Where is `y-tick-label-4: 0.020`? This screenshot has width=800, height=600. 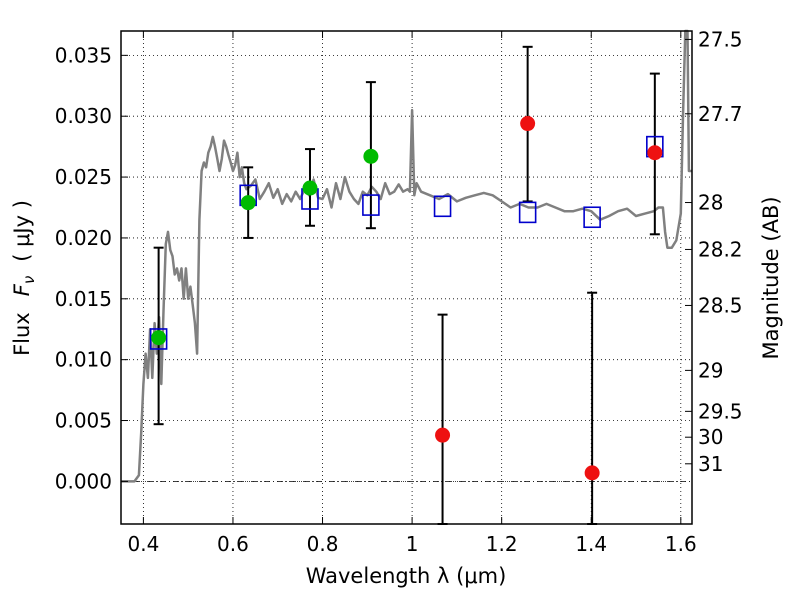
y-tick-label-4: 0.020 is located at coordinates (83, 238).